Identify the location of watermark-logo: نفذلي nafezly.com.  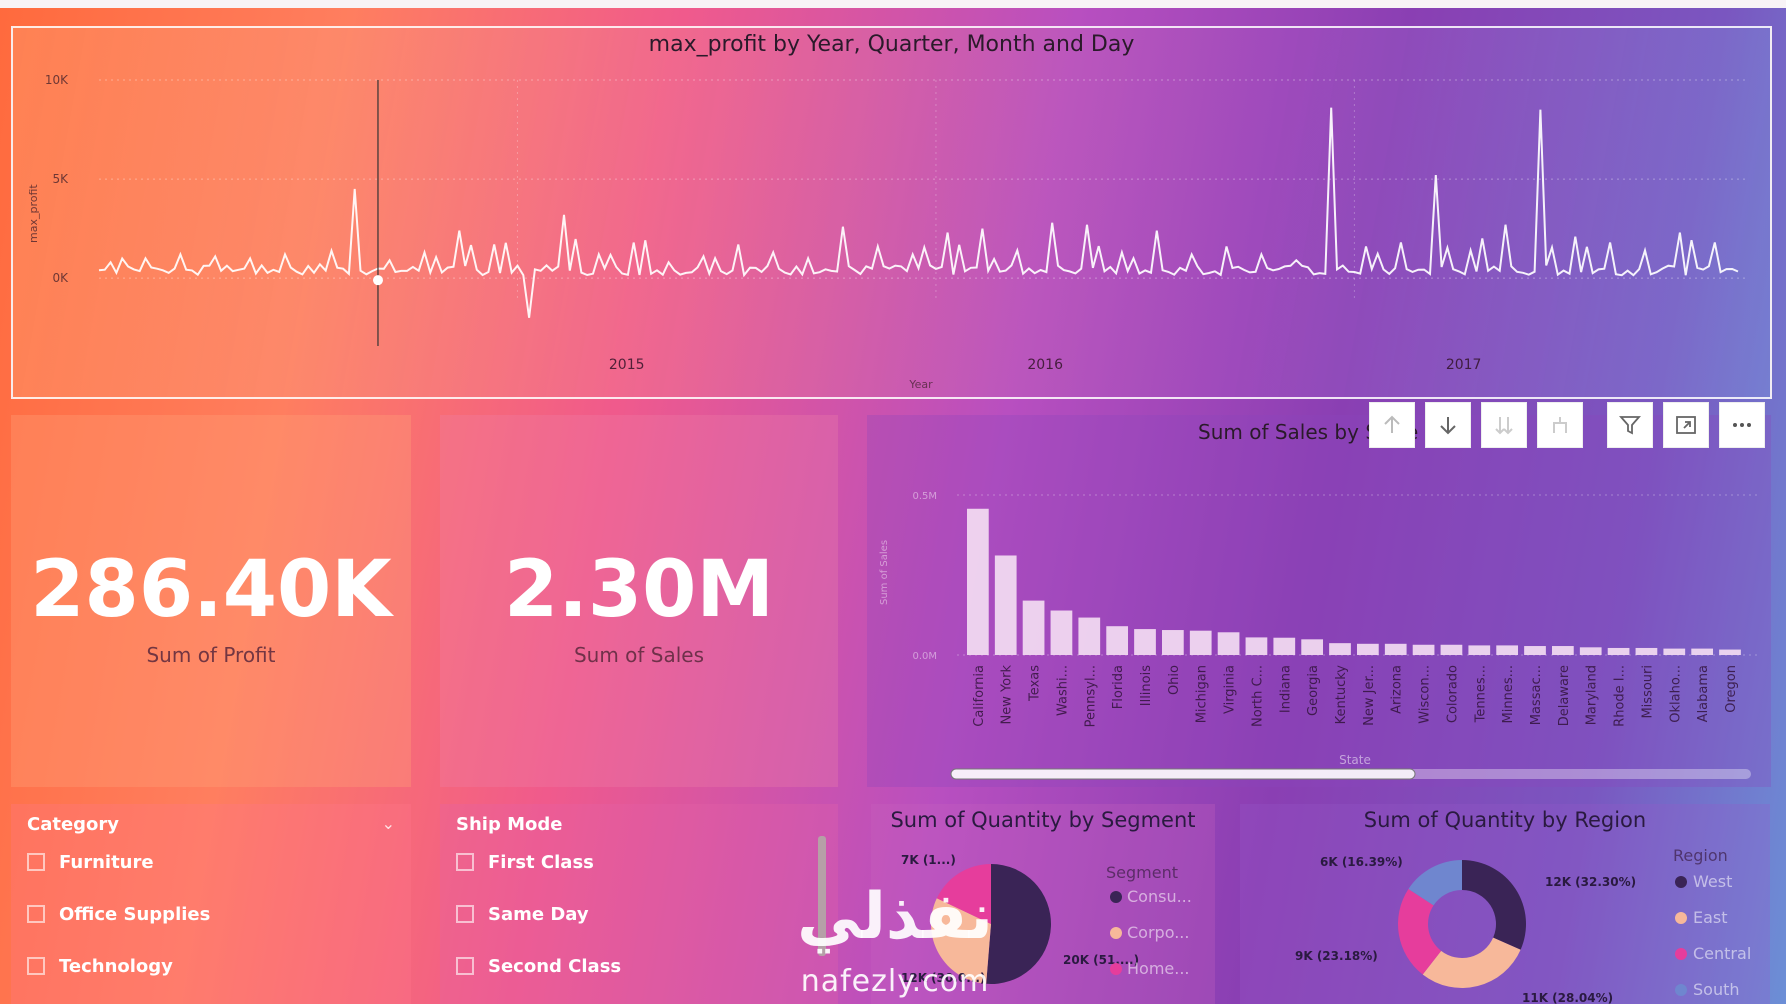
(895, 942).